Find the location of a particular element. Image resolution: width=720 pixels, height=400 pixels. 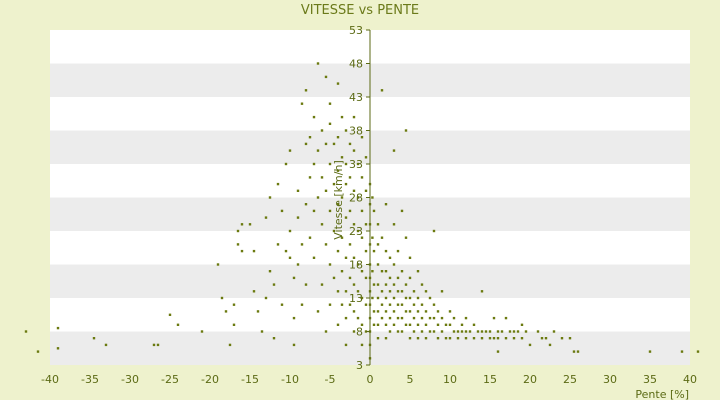

x-tick-label: 25 is located at coordinates (570, 379).